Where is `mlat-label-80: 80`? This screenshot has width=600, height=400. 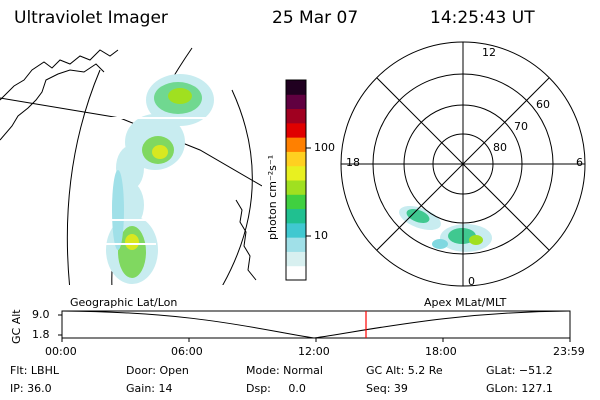 mlat-label-80: 80 is located at coordinates (500, 147).